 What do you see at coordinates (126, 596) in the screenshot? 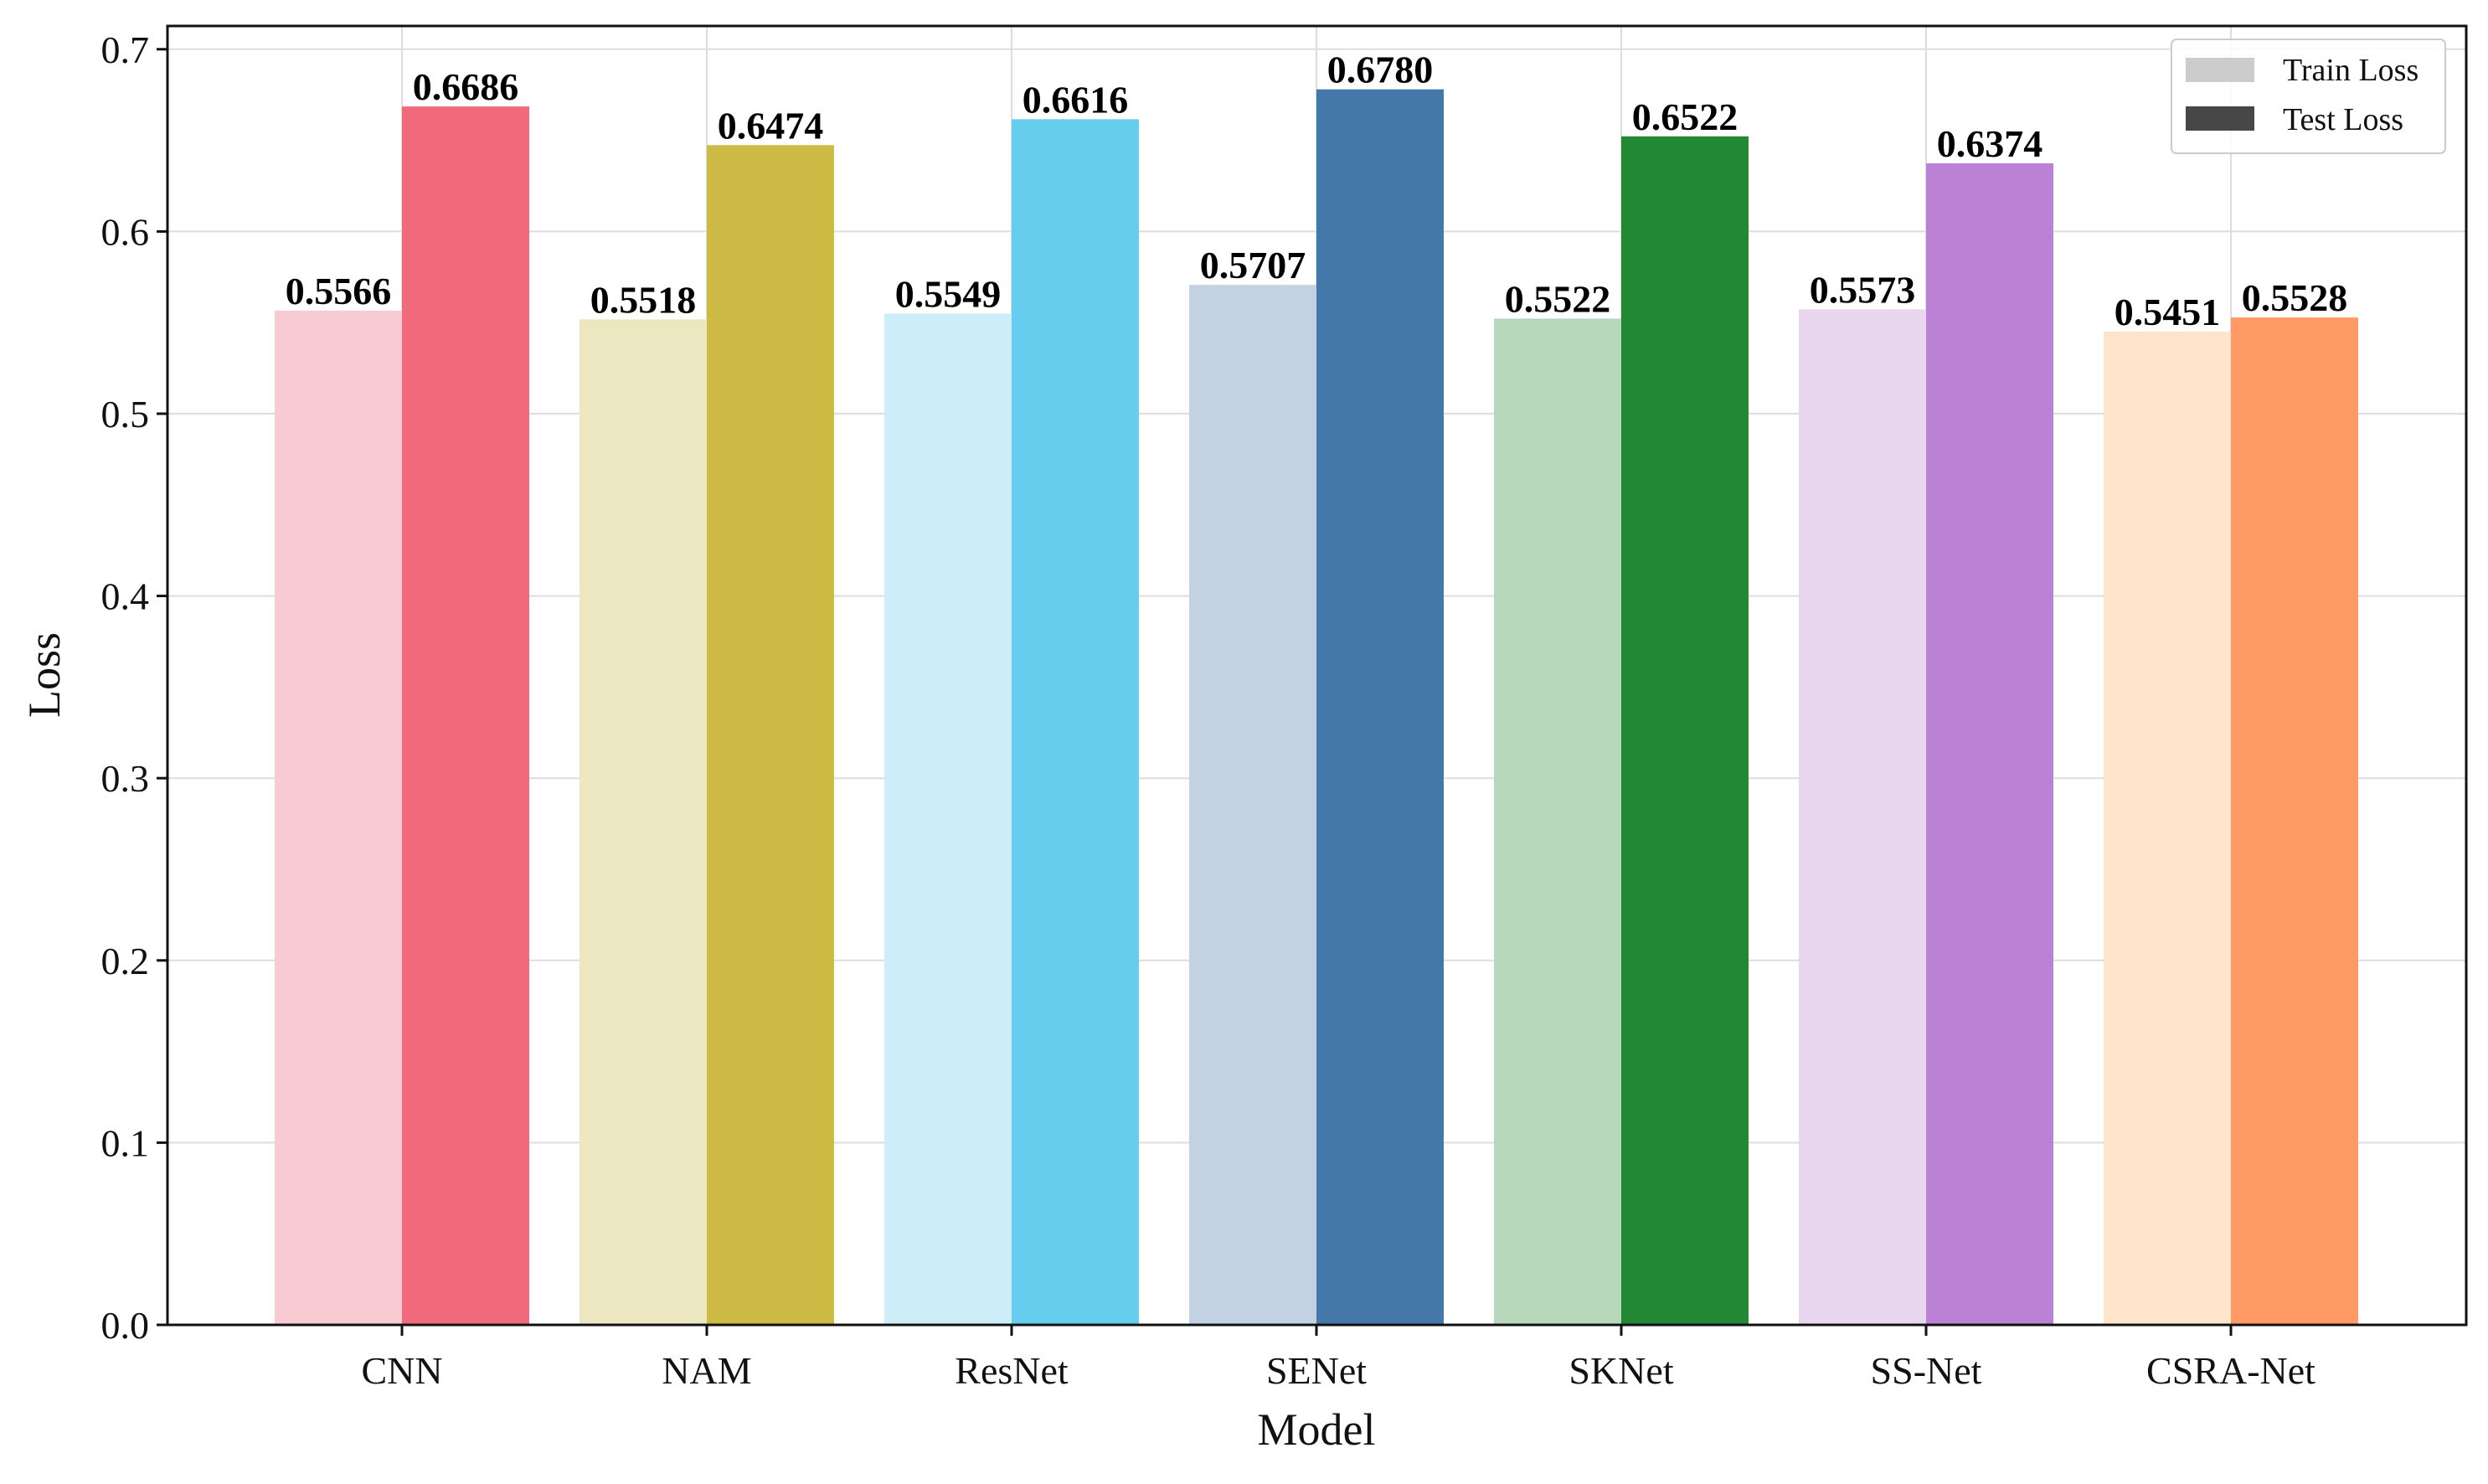
I see `y-tick-label: 0.4` at bounding box center [126, 596].